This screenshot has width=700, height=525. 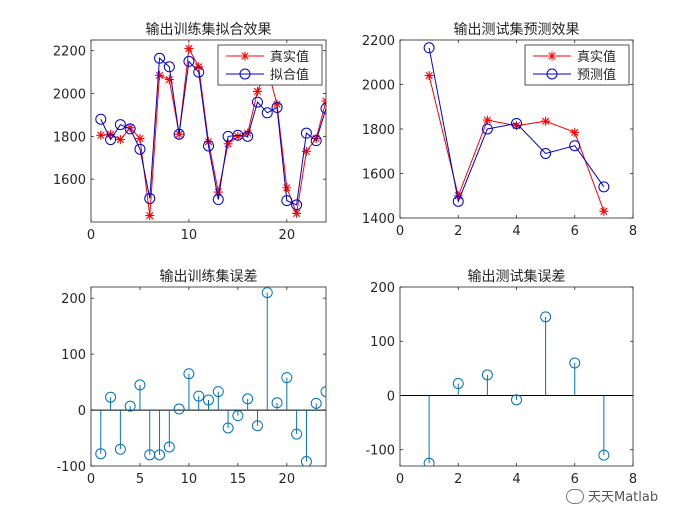 What do you see at coordinates (596, 75) in the screenshot?
I see `legend-label: 预测值` at bounding box center [596, 75].